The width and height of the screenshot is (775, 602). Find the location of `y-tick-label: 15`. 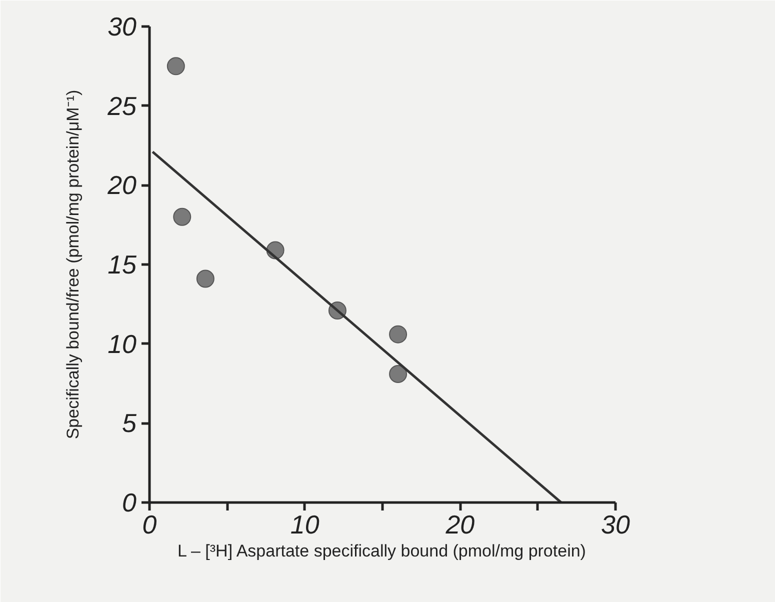

y-tick-label: 15 is located at coordinates (123, 265).